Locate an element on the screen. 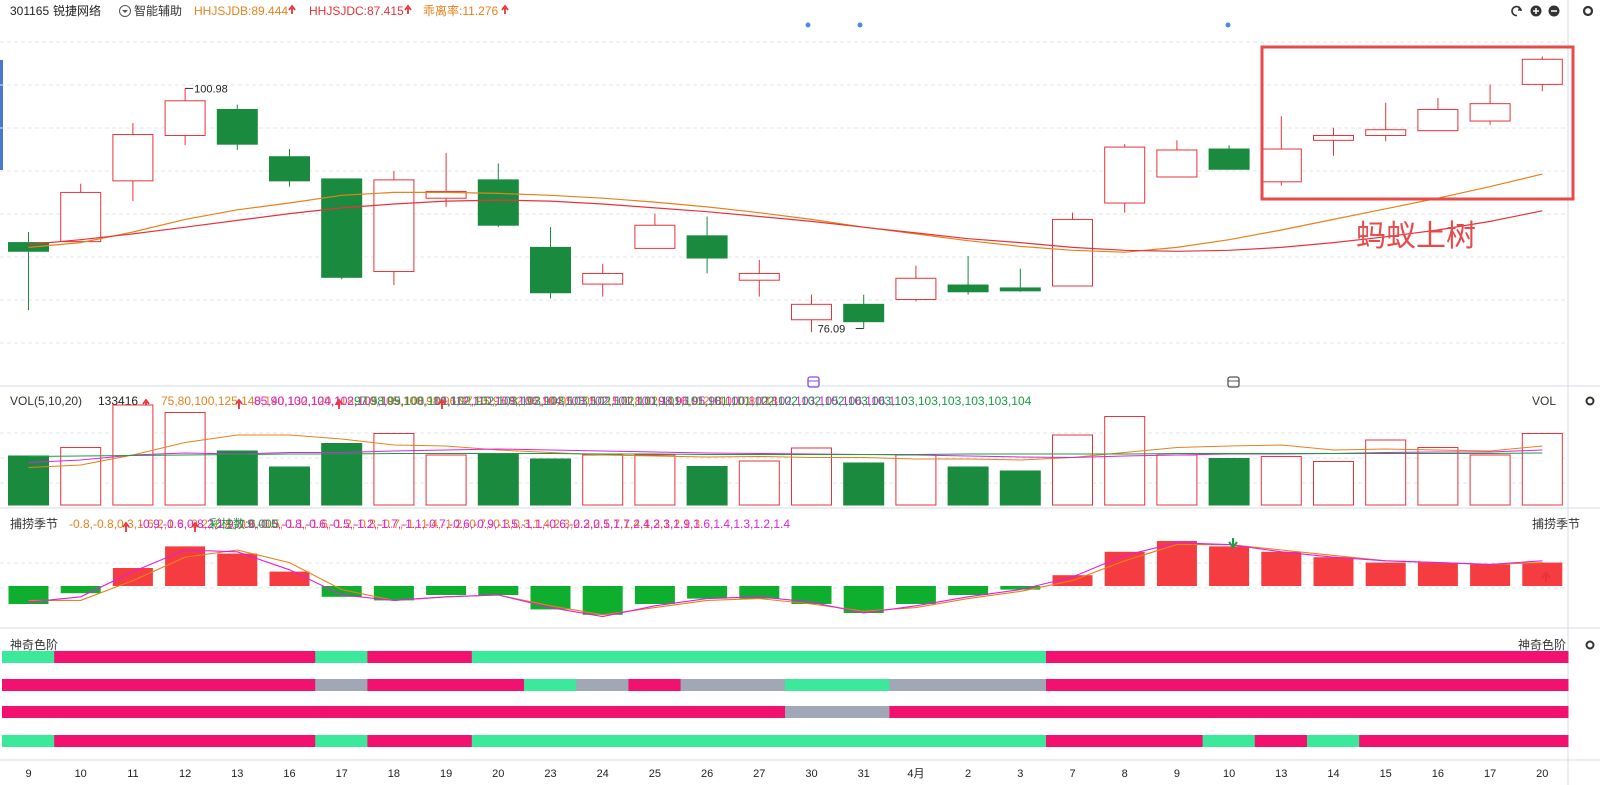  refresh-button is located at coordinates (1516, 11).